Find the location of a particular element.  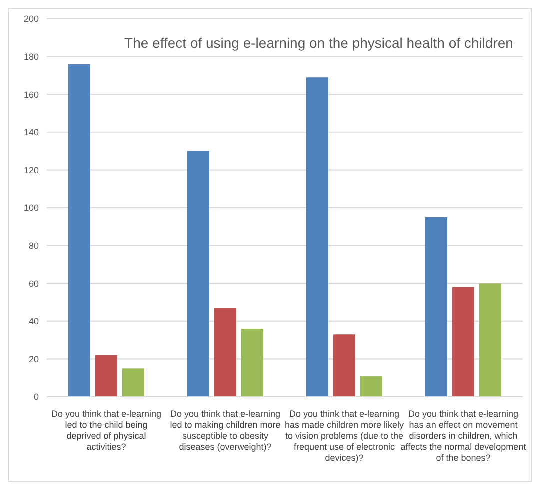

y-tick-label: 80 is located at coordinates (33, 245).